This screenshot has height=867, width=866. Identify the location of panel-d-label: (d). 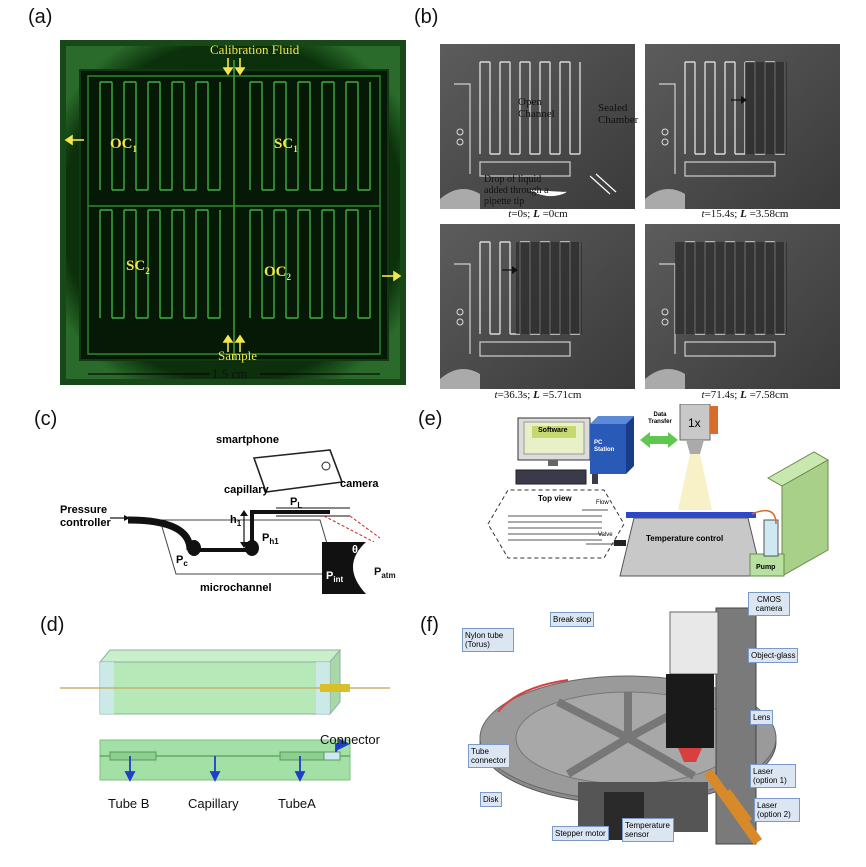
(52, 625).